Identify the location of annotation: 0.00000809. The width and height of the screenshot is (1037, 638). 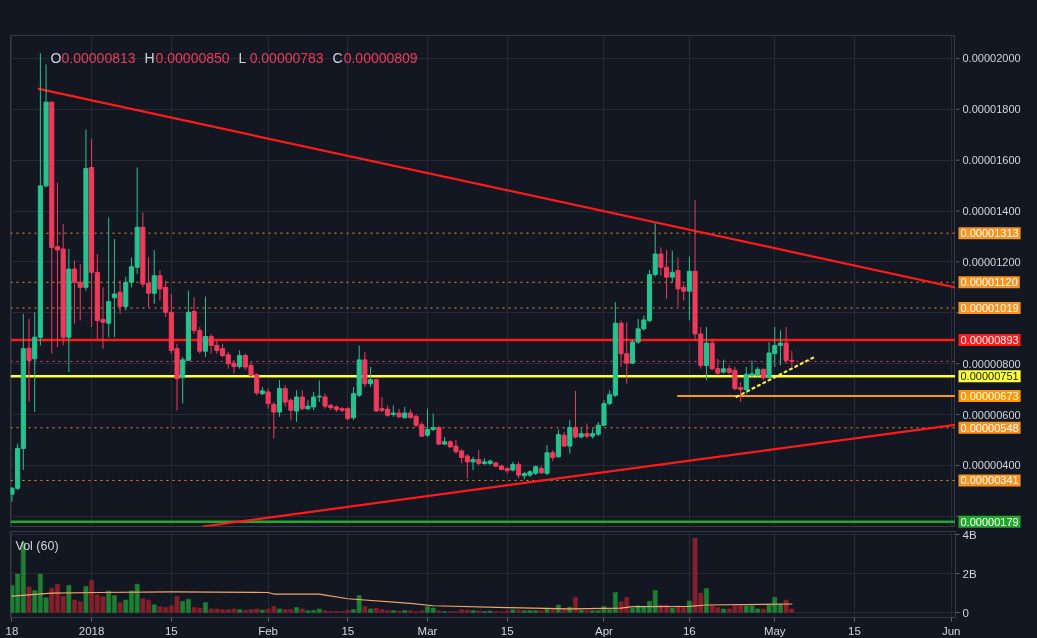
(380, 57).